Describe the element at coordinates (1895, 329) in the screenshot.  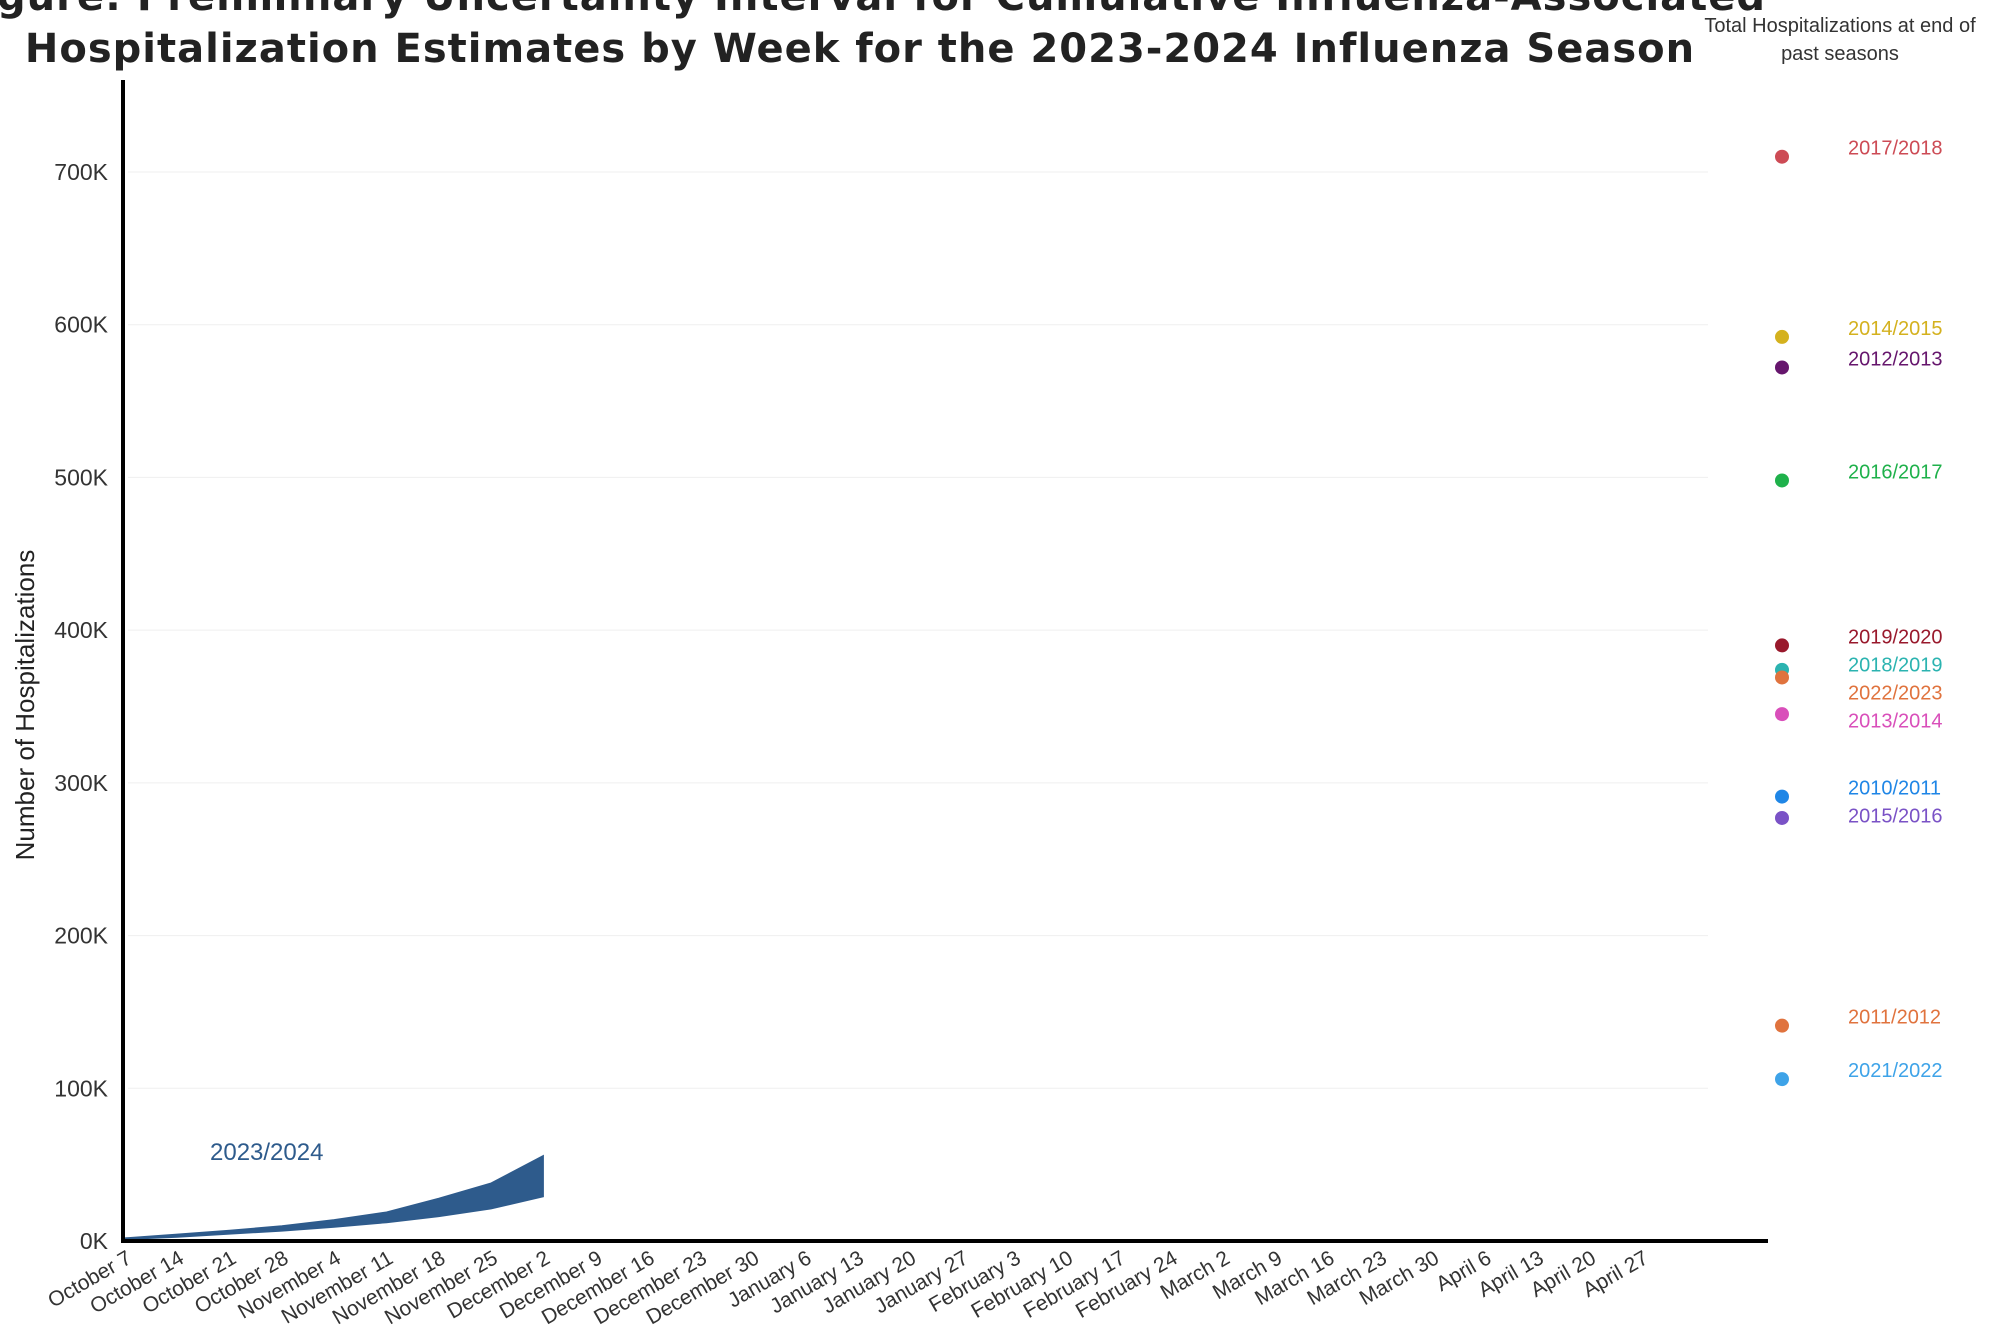
I see `legend-season-label: 2014/2015` at that location.